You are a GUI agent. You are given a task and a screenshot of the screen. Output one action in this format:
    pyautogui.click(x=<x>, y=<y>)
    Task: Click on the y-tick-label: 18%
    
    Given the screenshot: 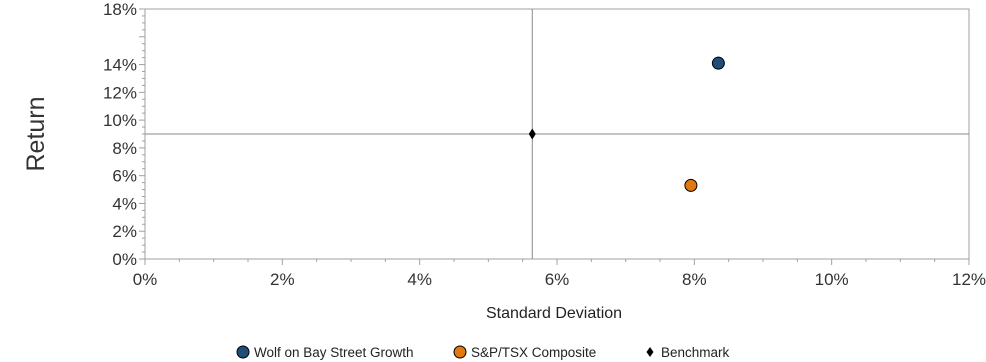 What is the action you would take?
    pyautogui.click(x=120, y=9)
    